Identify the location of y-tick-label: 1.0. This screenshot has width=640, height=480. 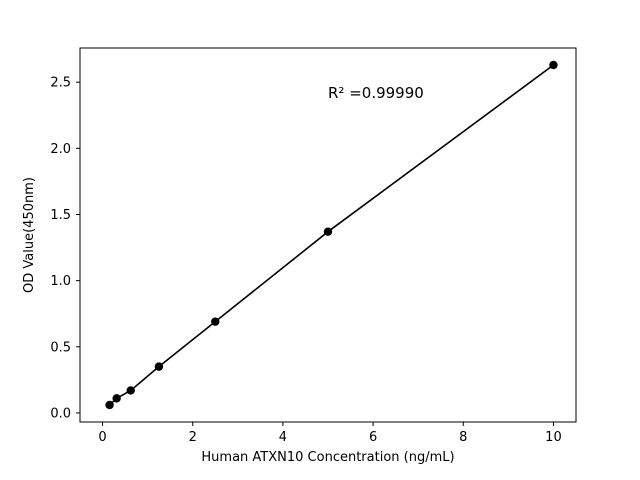
(60, 281).